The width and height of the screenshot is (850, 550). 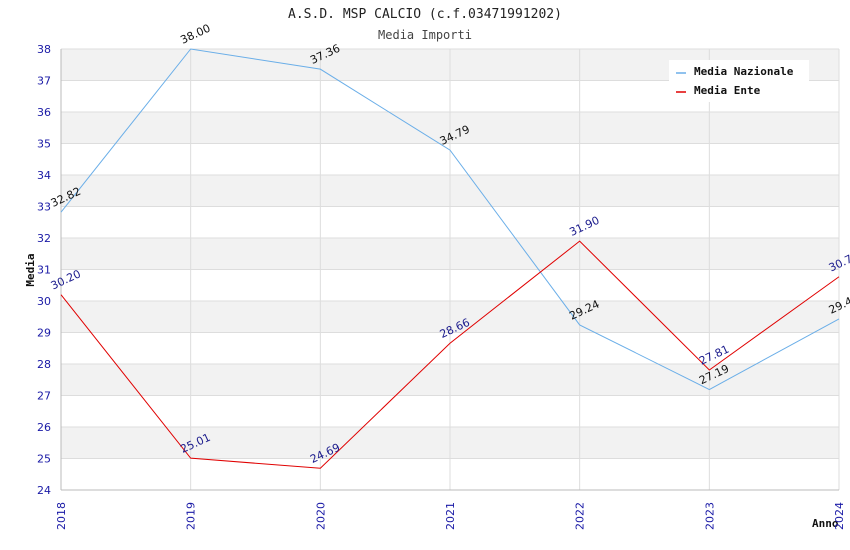 I want to click on y-tick-label: 29, so click(x=44, y=333).